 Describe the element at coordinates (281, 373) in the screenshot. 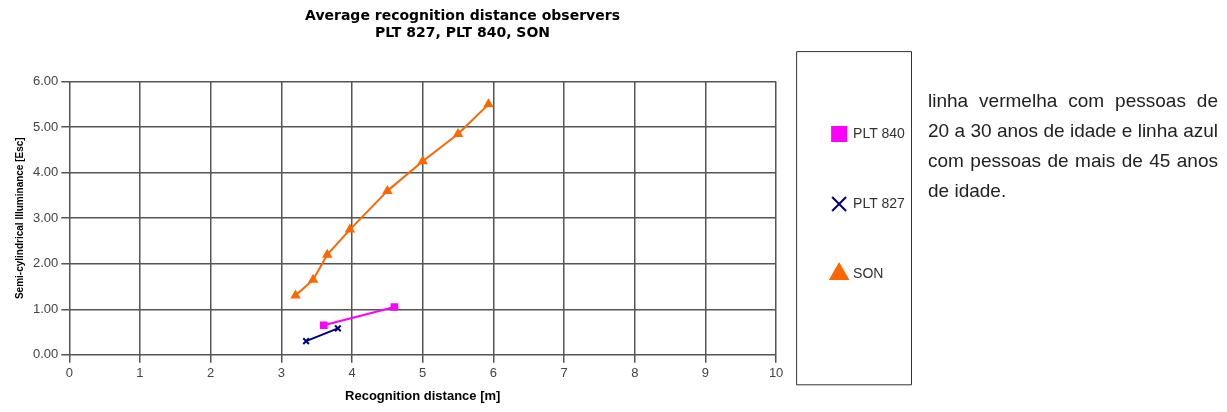

I see `x-tick-label: 3` at that location.